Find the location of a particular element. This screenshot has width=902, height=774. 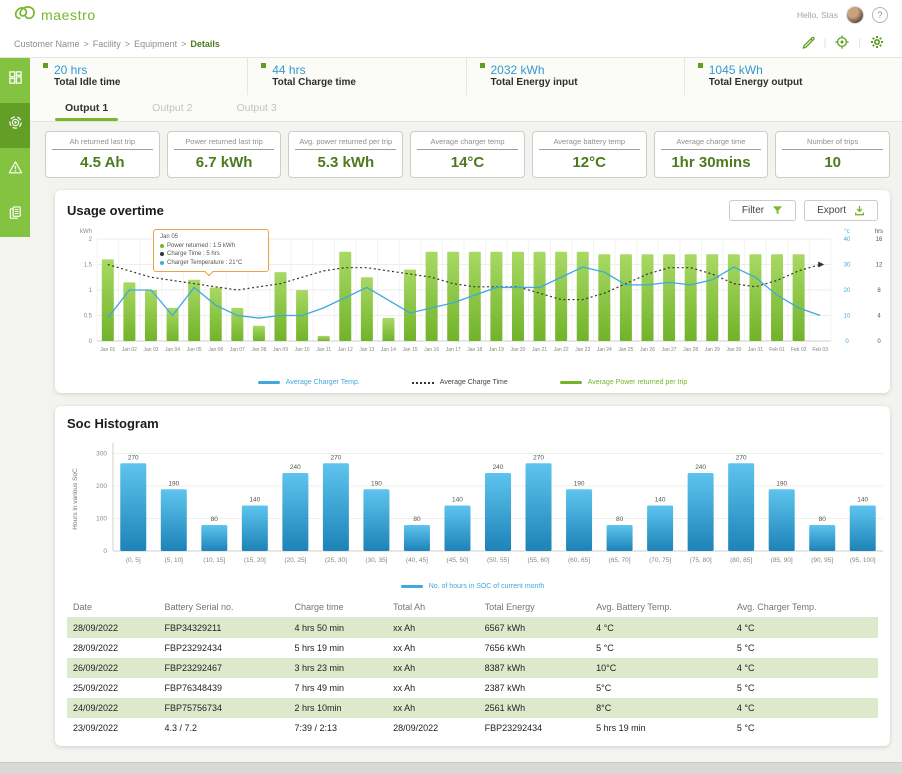

usage-right-tick: 0 is located at coordinates (879, 342).